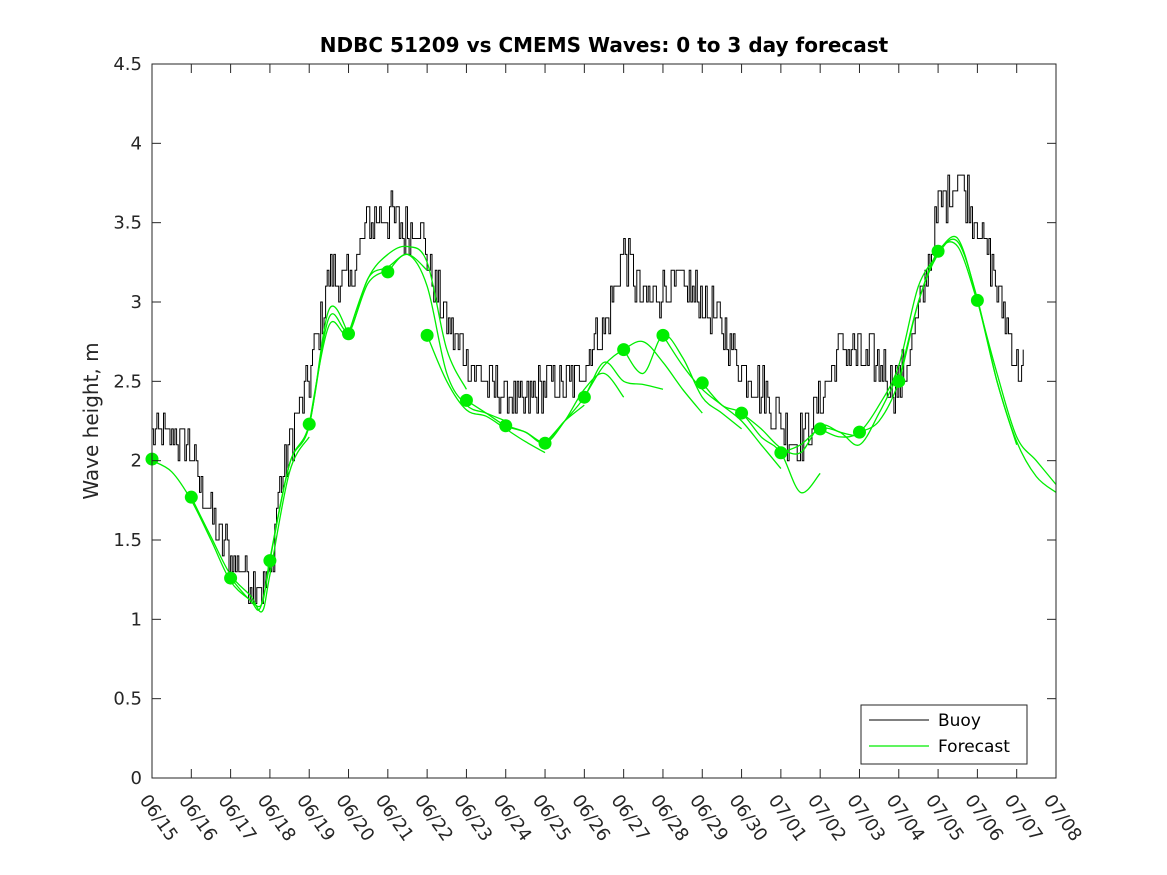 Image resolution: width=1167 pixels, height=875 pixels. Describe the element at coordinates (1062, 818) in the screenshot. I see `x-tick-label: 07/08` at that location.